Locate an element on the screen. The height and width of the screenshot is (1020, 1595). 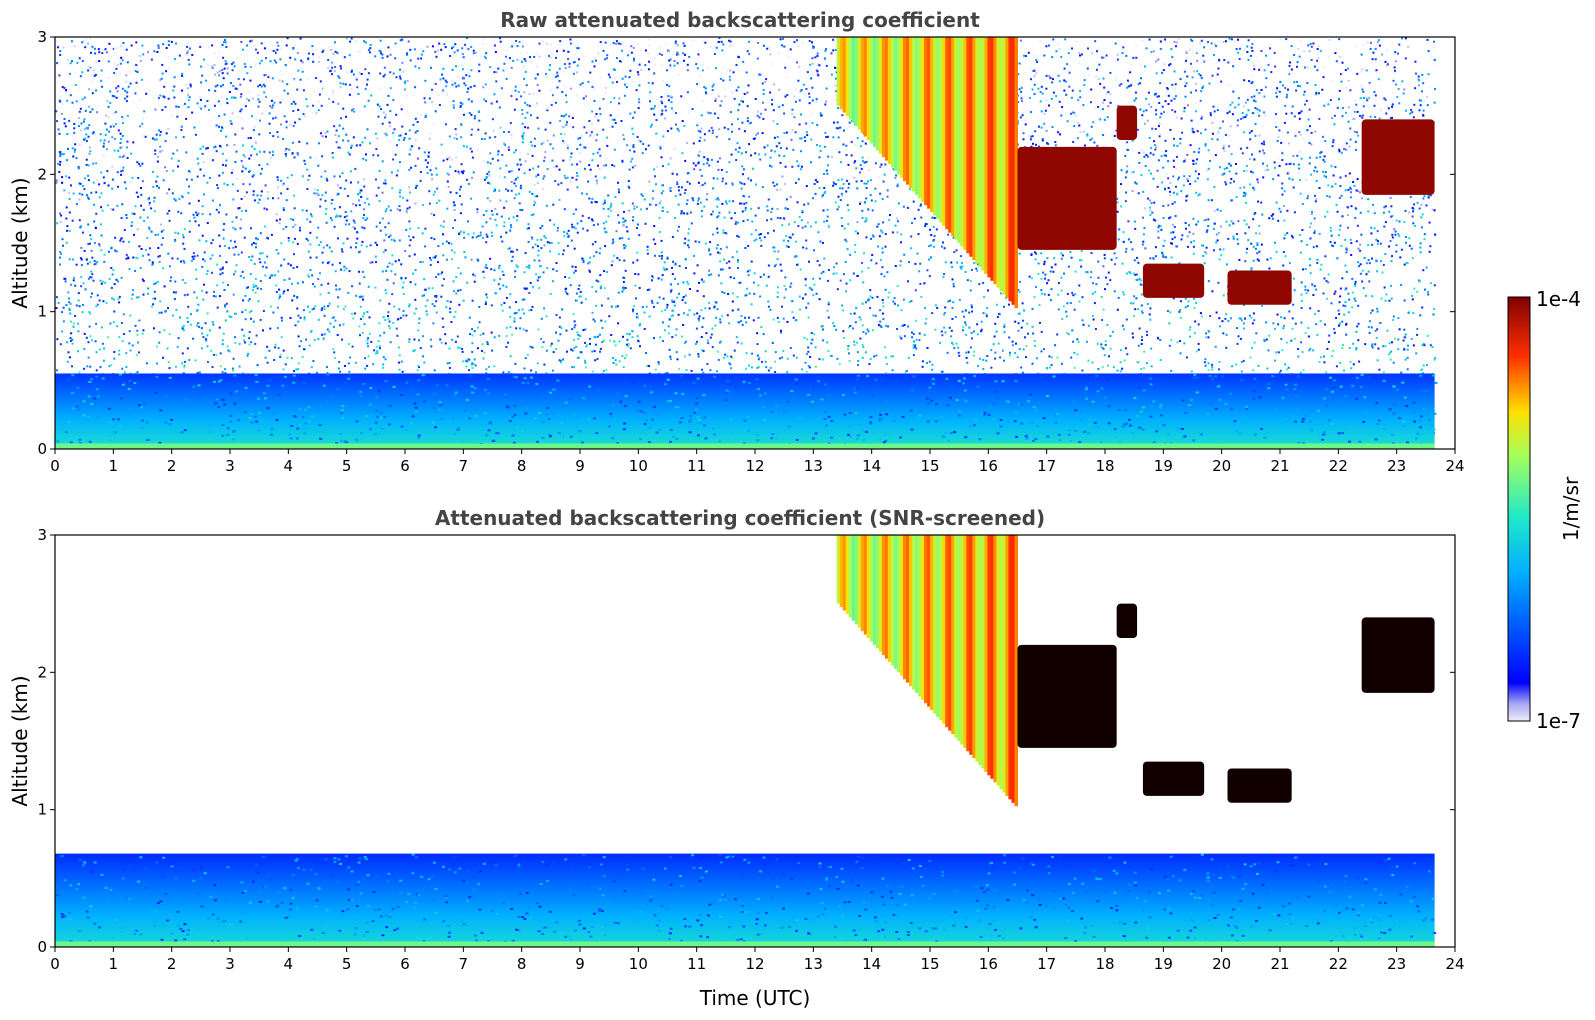
y-tick-label: 0 is located at coordinates (42, 947).